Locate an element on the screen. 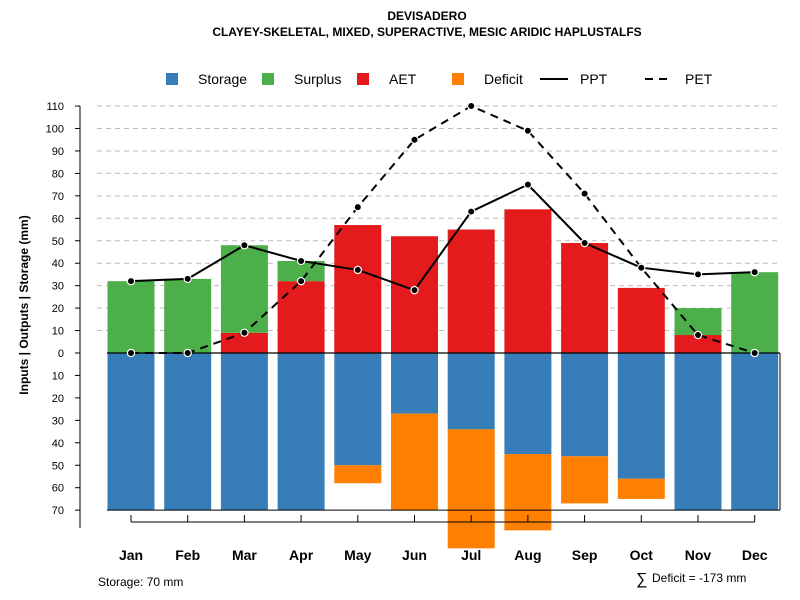  storage-note: Storage: 70 mm is located at coordinates (140, 582).